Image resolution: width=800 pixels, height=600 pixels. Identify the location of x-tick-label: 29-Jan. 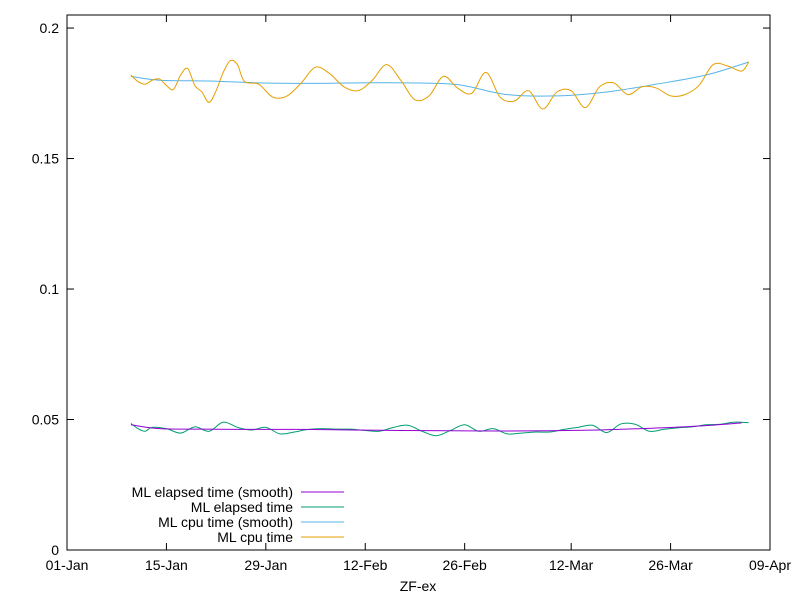
(265, 565).